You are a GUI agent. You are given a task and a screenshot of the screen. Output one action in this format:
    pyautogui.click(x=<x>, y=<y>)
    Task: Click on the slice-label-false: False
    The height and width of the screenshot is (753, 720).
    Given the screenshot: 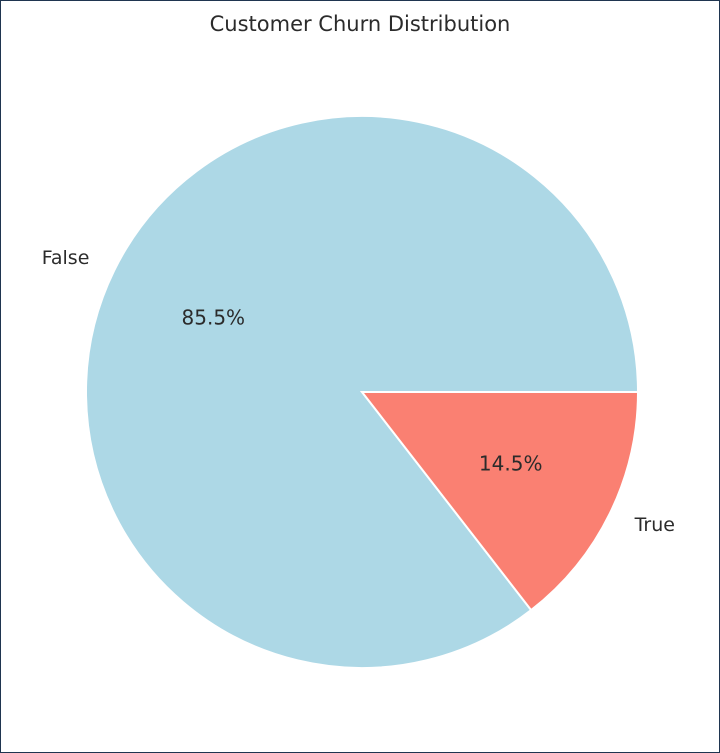 What is the action you would take?
    pyautogui.click(x=66, y=258)
    